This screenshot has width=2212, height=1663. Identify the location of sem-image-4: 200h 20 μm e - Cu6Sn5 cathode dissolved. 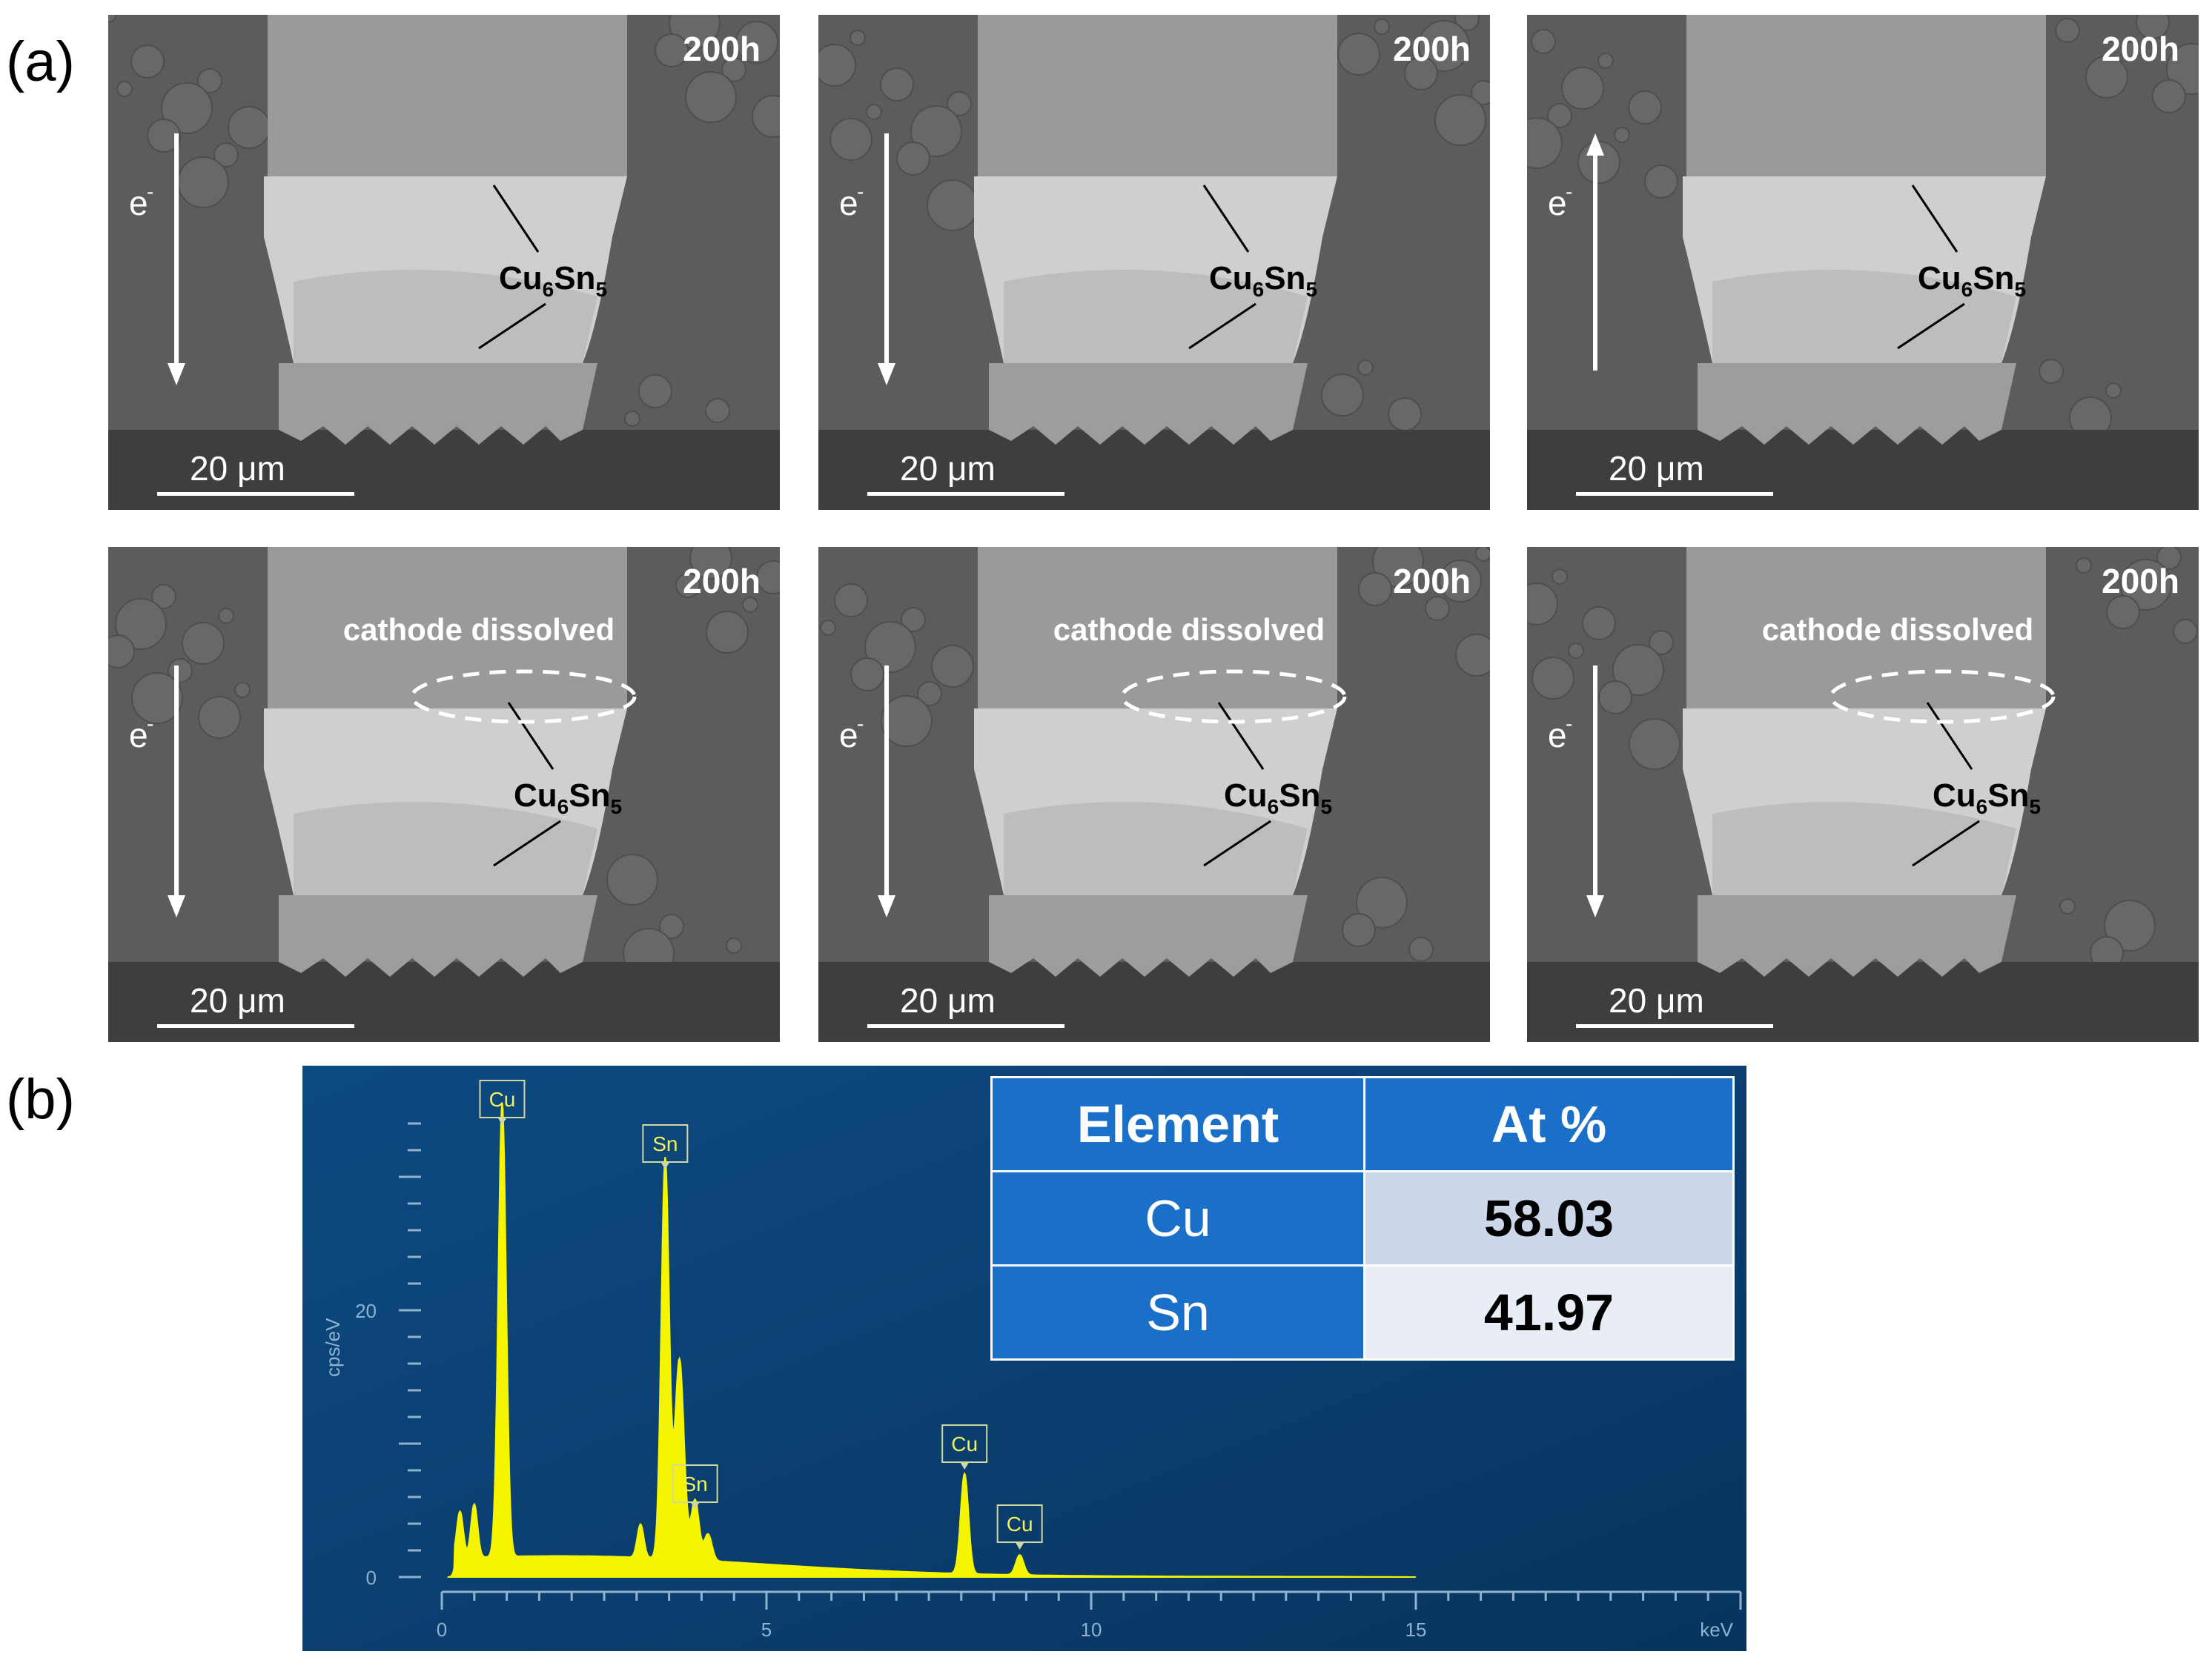
(444, 795).